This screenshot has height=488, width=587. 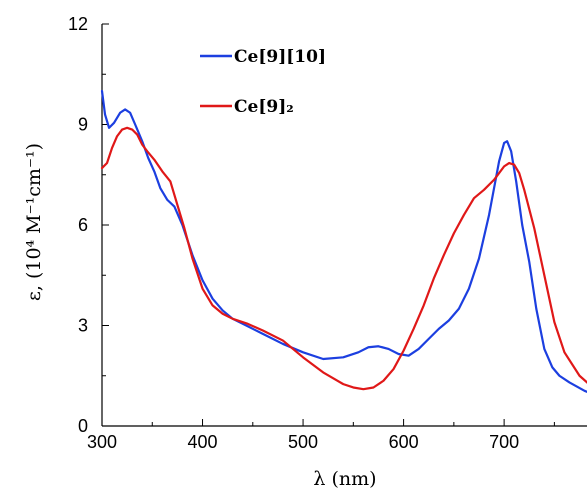 I want to click on x-axis-title: λ (nm), so click(x=344, y=478).